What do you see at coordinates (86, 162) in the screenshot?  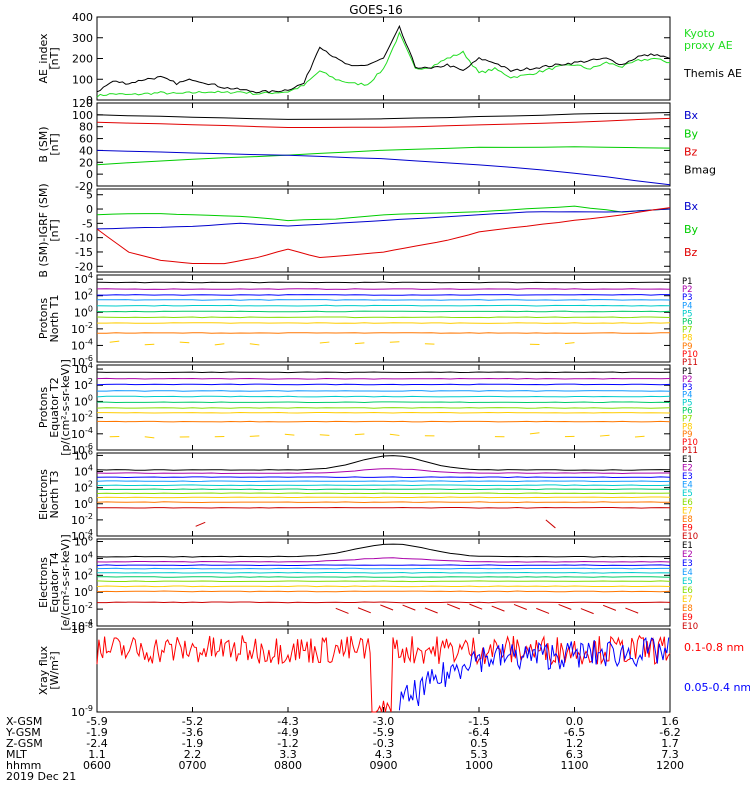 I see `y-tick-label: 20` at bounding box center [86, 162].